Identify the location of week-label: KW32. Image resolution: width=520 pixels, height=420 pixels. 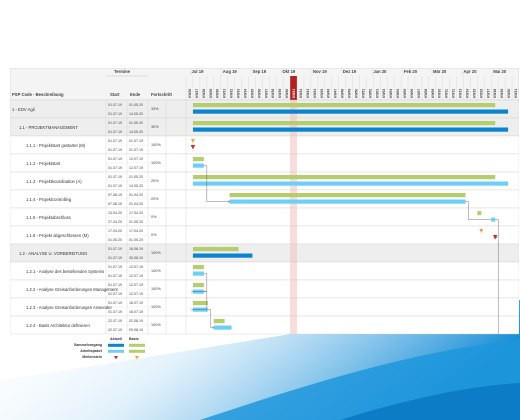
(232, 93).